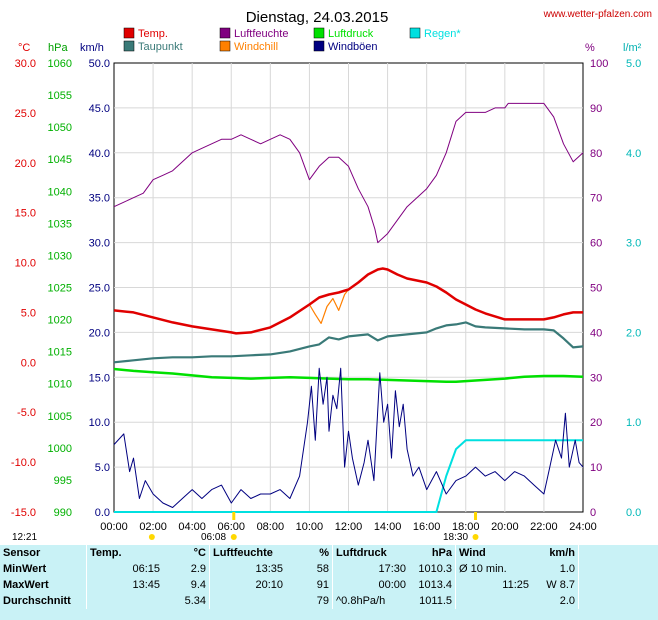 The width and height of the screenshot is (658, 620). What do you see at coordinates (22, 553) in the screenshot?
I see `stats-header-sensor: Sensor` at bounding box center [22, 553].